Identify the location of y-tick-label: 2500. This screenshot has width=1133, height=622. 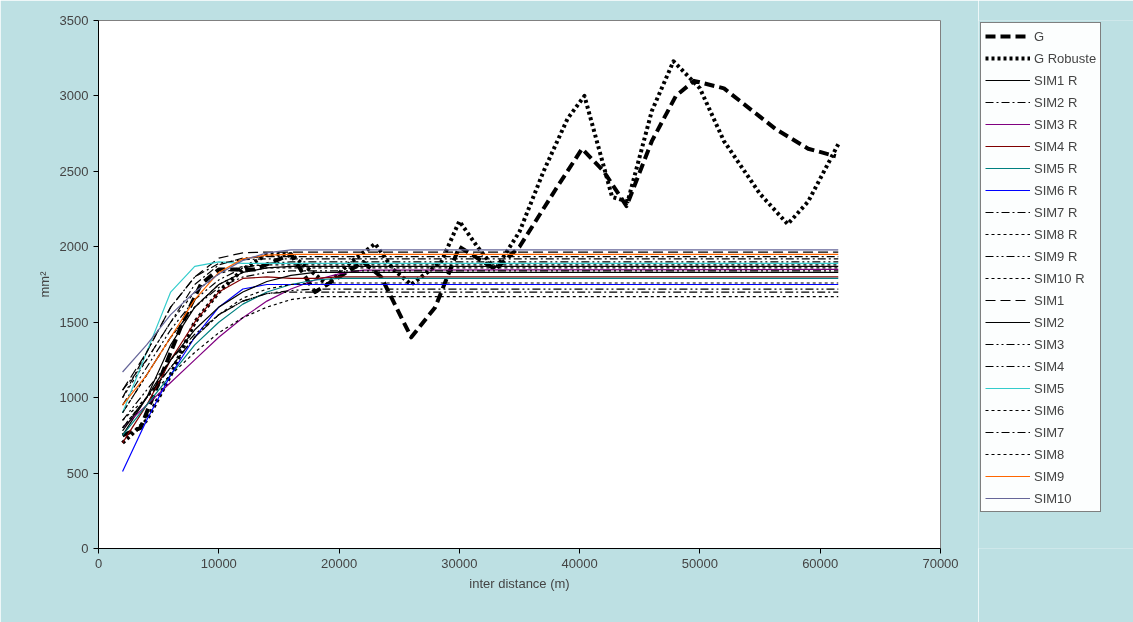
(74, 171).